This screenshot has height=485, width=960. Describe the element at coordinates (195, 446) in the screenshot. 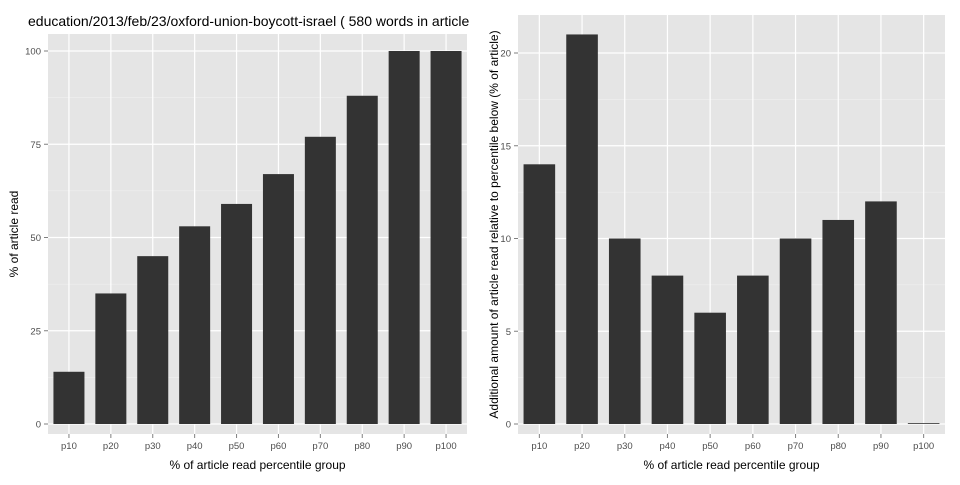

I see `x-tick-label-left-p40: p40` at that location.